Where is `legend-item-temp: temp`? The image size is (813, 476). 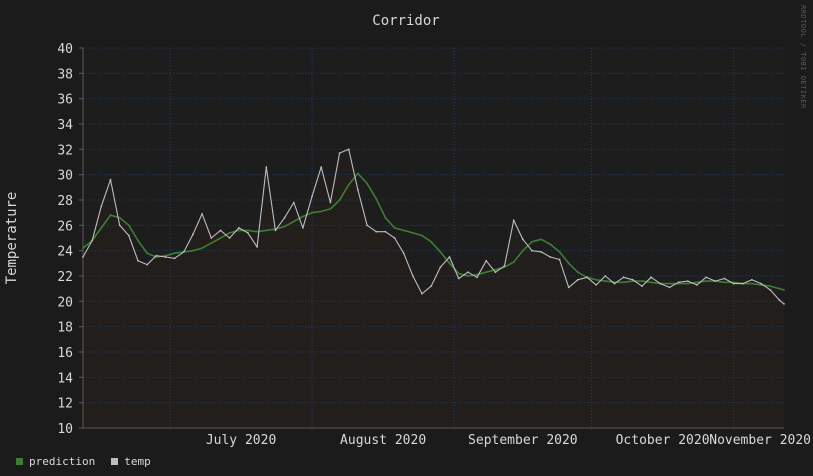 legend-item-temp: temp is located at coordinates (131, 461).